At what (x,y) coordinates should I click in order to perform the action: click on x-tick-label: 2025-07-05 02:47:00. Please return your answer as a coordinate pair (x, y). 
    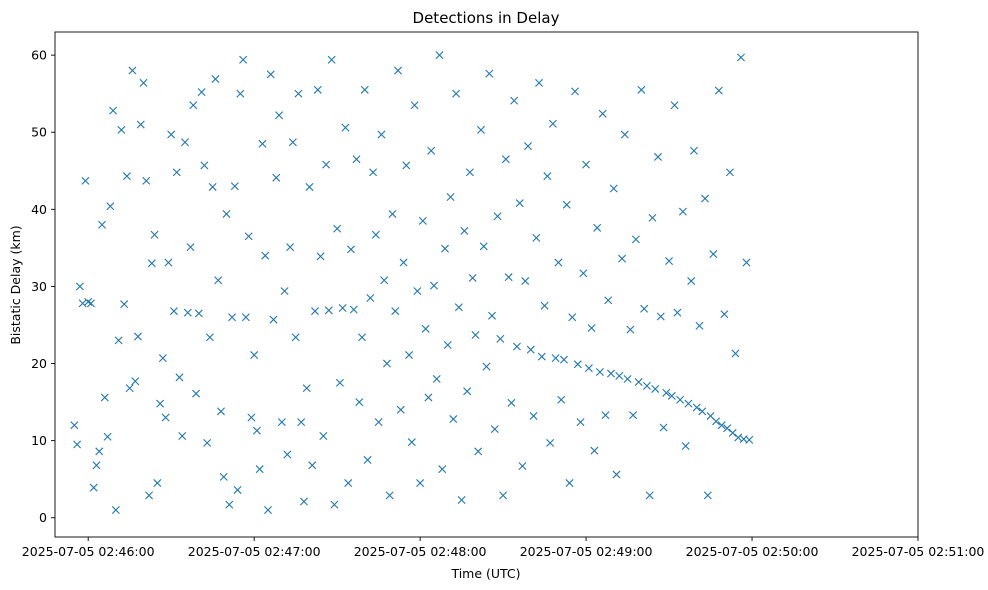
    Looking at the image, I should click on (254, 551).